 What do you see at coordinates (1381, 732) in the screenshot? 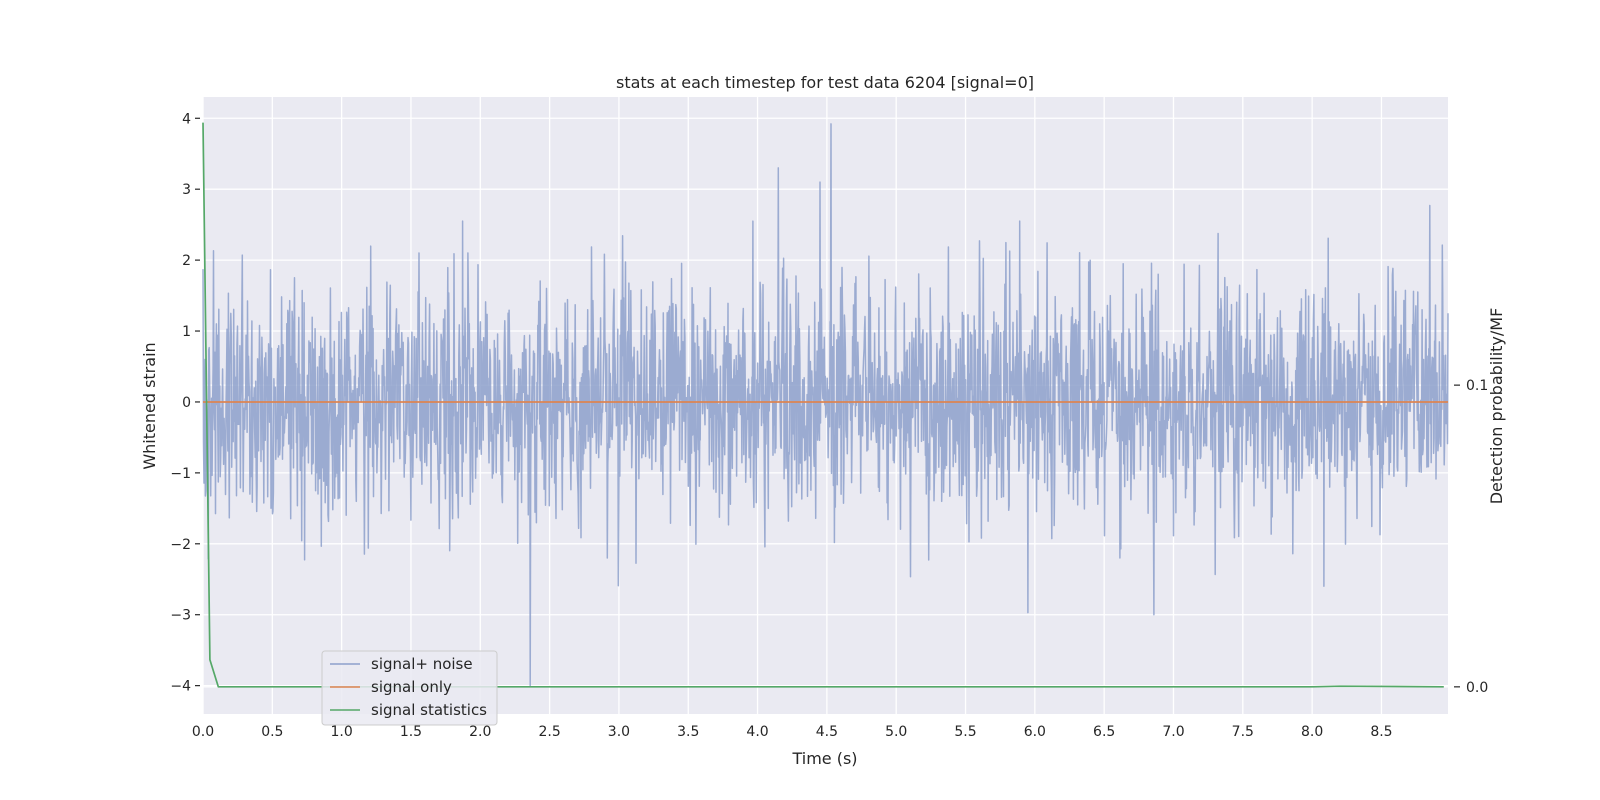
I see `x-tick-label: 8.5` at bounding box center [1381, 732].